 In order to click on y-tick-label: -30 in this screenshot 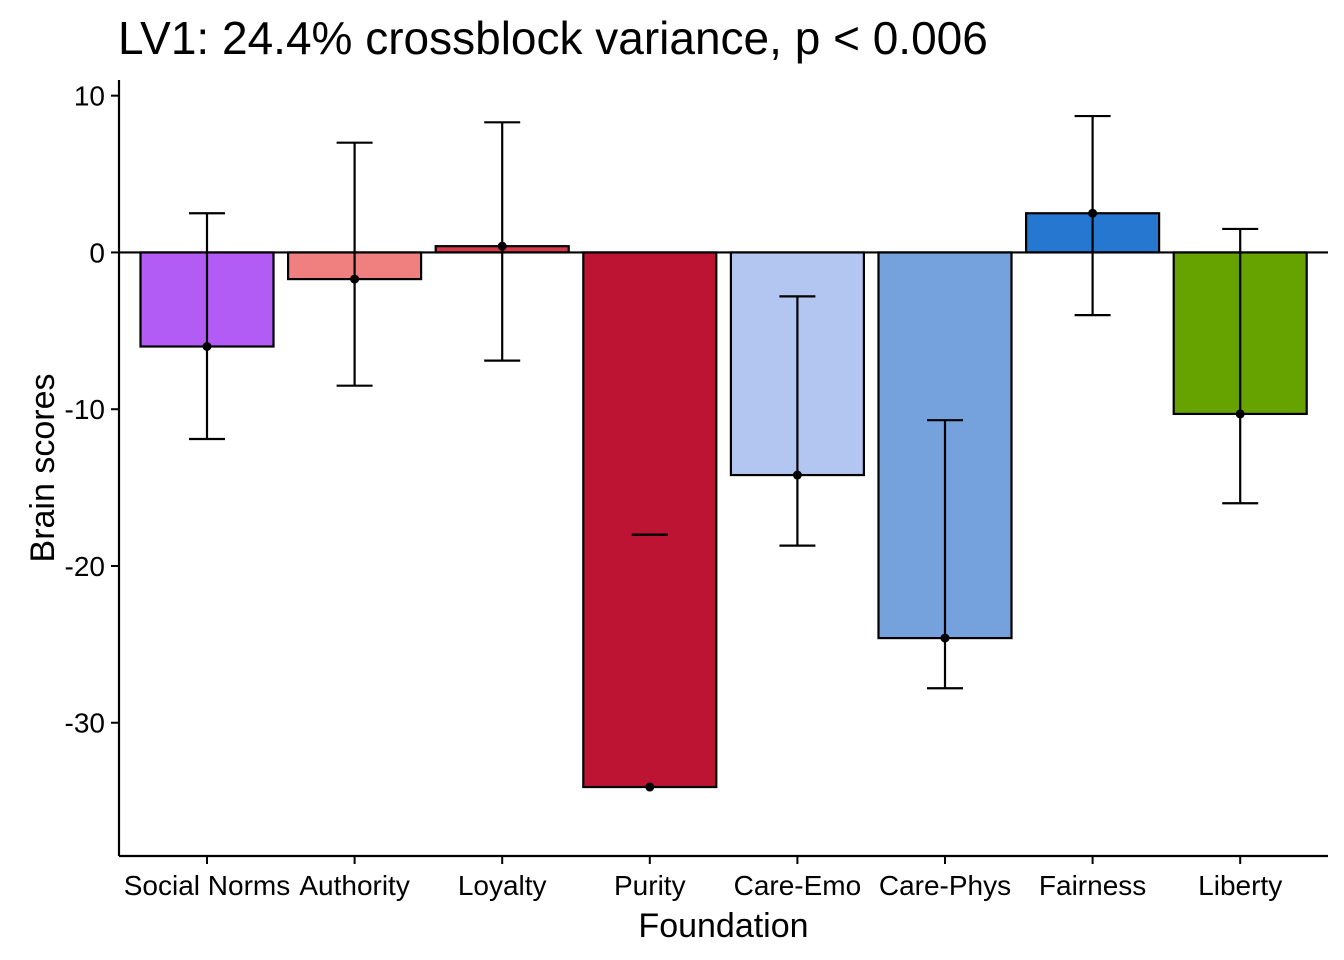, I will do `click(85, 723)`.